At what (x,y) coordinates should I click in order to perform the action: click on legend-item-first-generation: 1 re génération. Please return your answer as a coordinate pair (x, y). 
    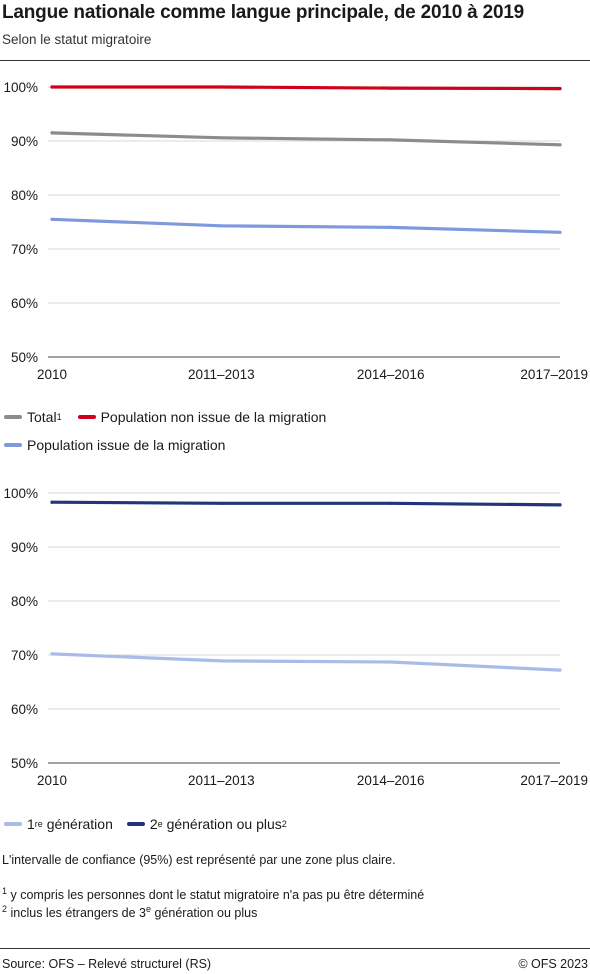
    Looking at the image, I should click on (58, 824).